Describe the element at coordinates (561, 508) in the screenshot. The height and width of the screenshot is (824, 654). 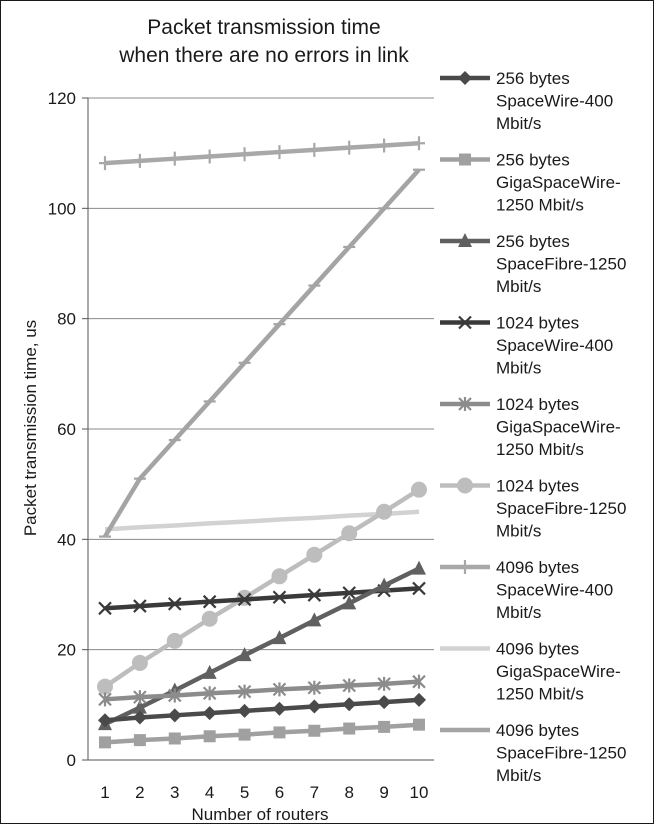
I see `legend-label: SpaceFibre-1250` at that location.